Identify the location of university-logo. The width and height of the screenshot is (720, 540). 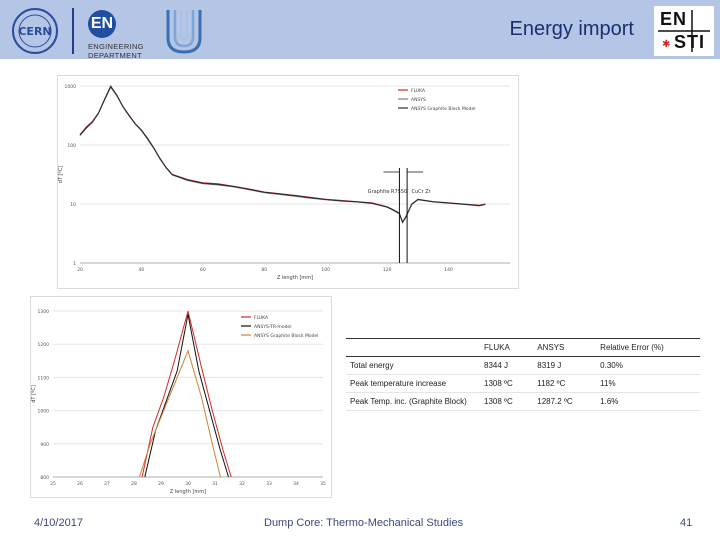
(184, 31).